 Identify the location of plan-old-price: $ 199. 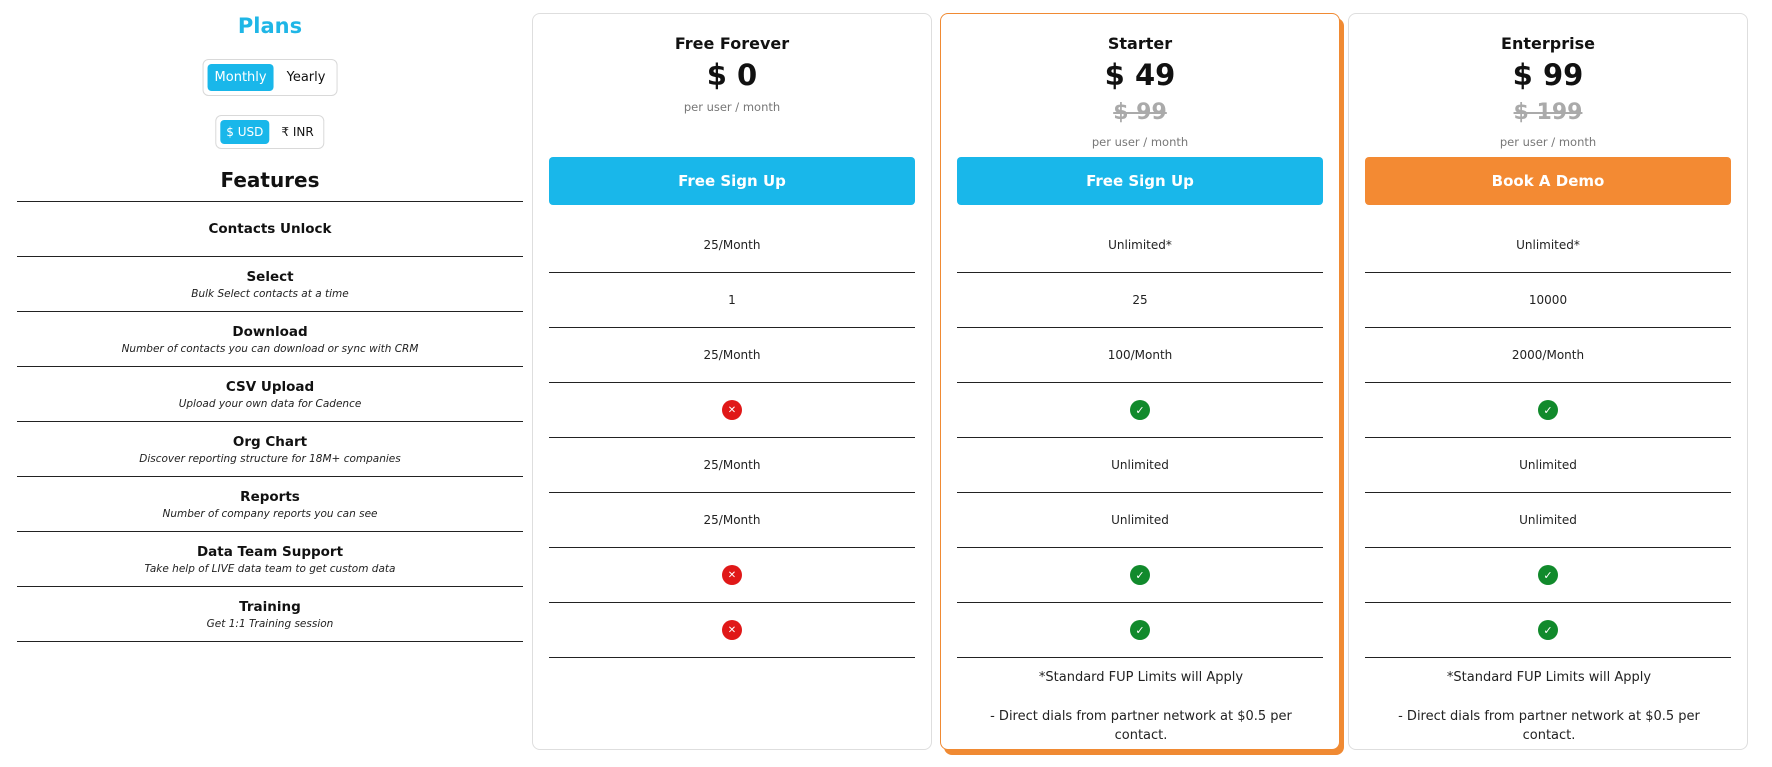
(1548, 112).